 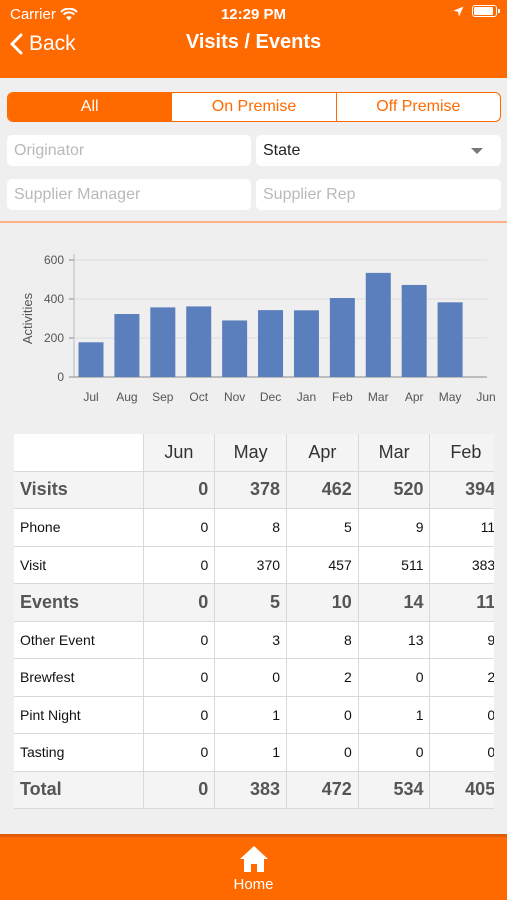 What do you see at coordinates (79, 790) in the screenshot?
I see `row-label: Total` at bounding box center [79, 790].